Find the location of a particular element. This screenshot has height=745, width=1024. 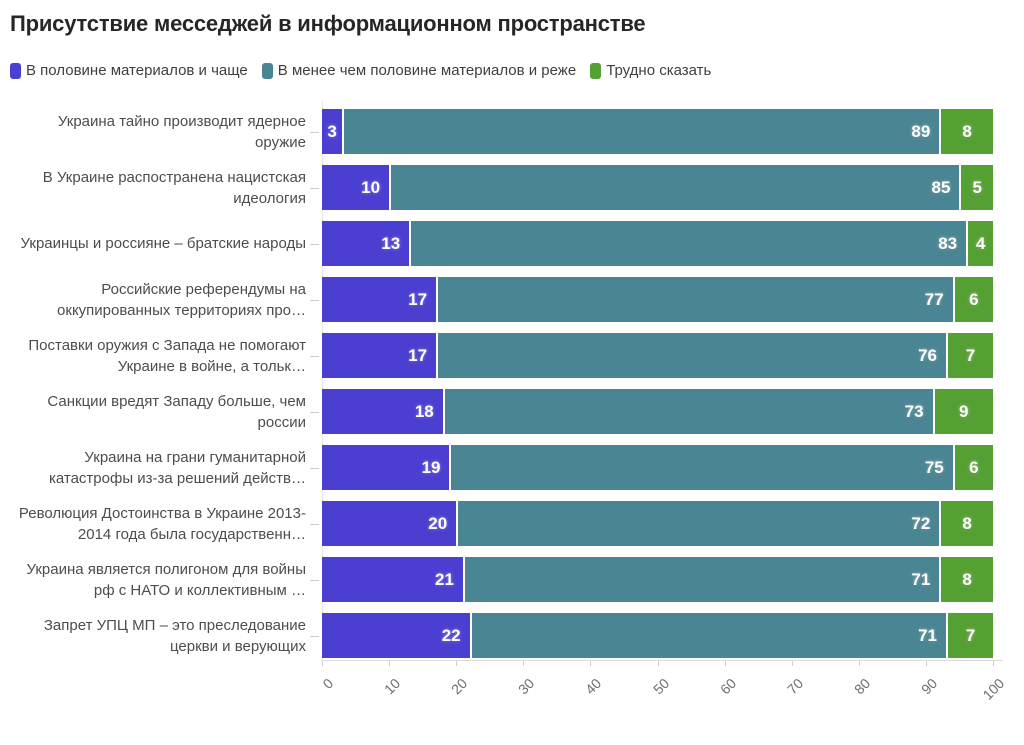

x-axis-tick-label: 60 is located at coordinates (727, 686).